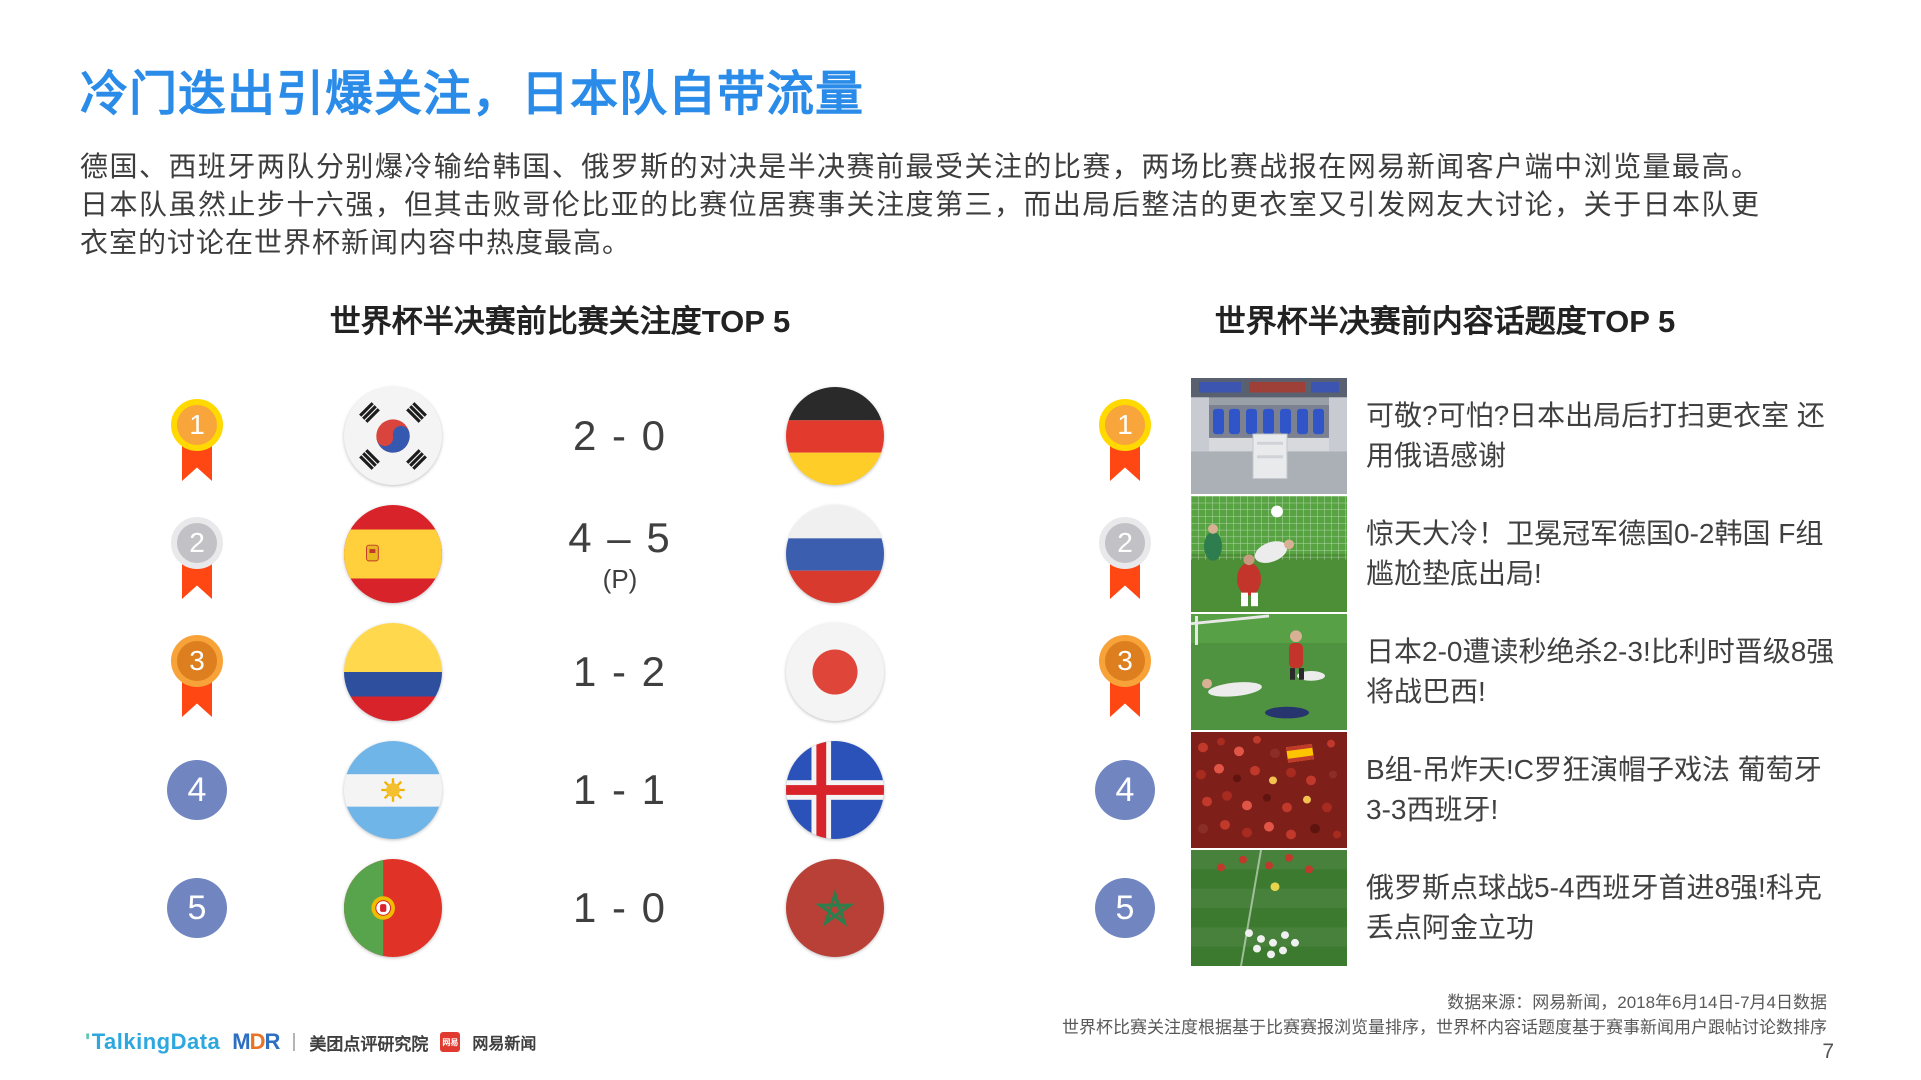 The height and width of the screenshot is (1080, 1921). What do you see at coordinates (369, 1044) in the screenshot?
I see `meituan-research-logo: 美团点评研究院` at bounding box center [369, 1044].